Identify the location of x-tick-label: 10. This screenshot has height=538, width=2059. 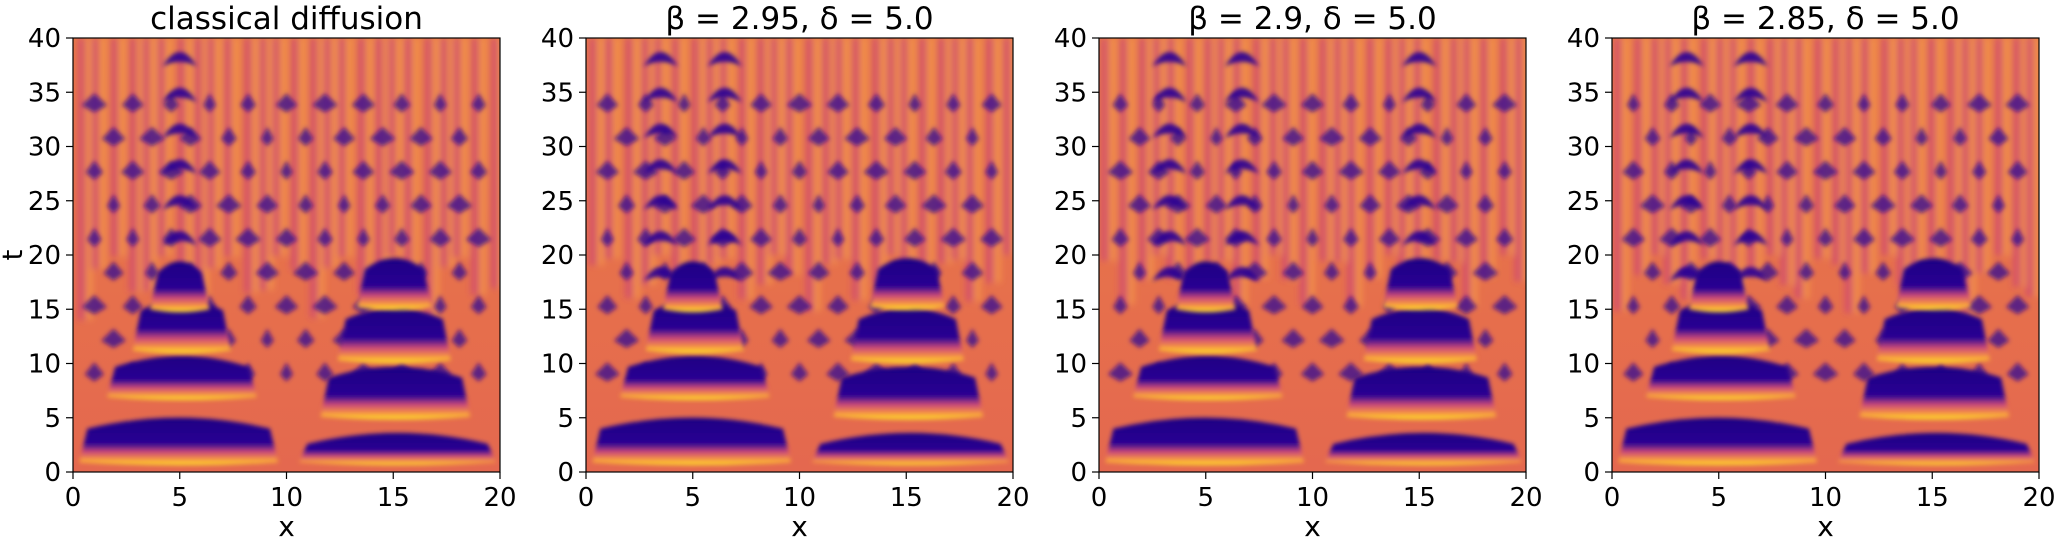
(1312, 498).